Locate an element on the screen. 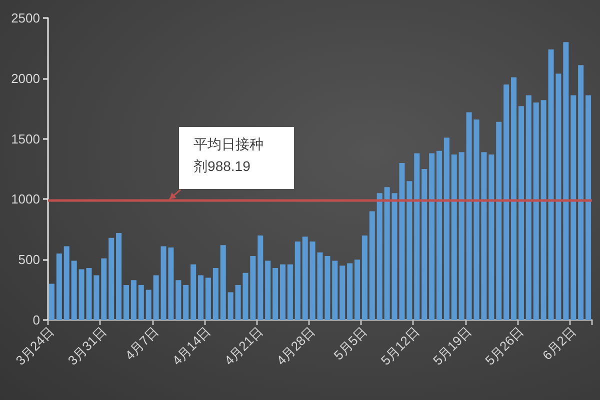 This screenshot has height=400, width=600. x-tick-label: 4月14日 is located at coordinates (191, 346).